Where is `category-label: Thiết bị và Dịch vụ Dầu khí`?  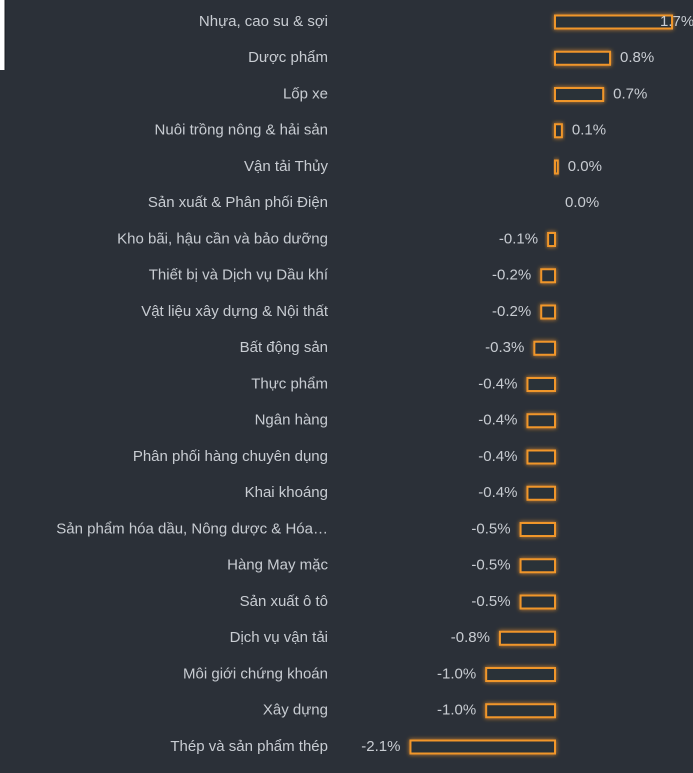 category-label: Thiết bị và Dịch vụ Dầu khí is located at coordinates (239, 275).